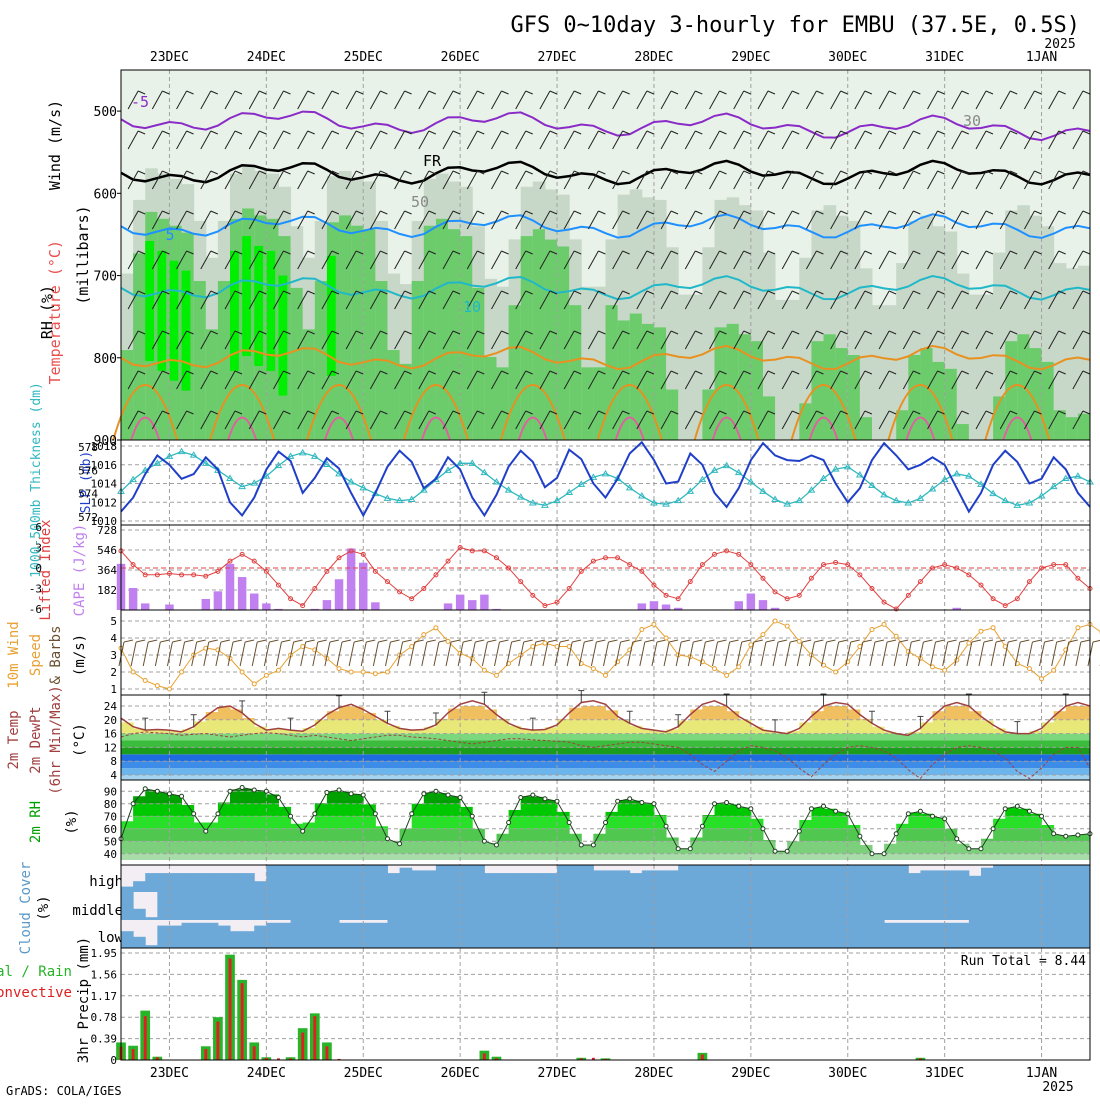 The height and width of the screenshot is (1104, 1100). What do you see at coordinates (1054, 670) in the screenshot?
I see `wind-speed-point` at bounding box center [1054, 670].